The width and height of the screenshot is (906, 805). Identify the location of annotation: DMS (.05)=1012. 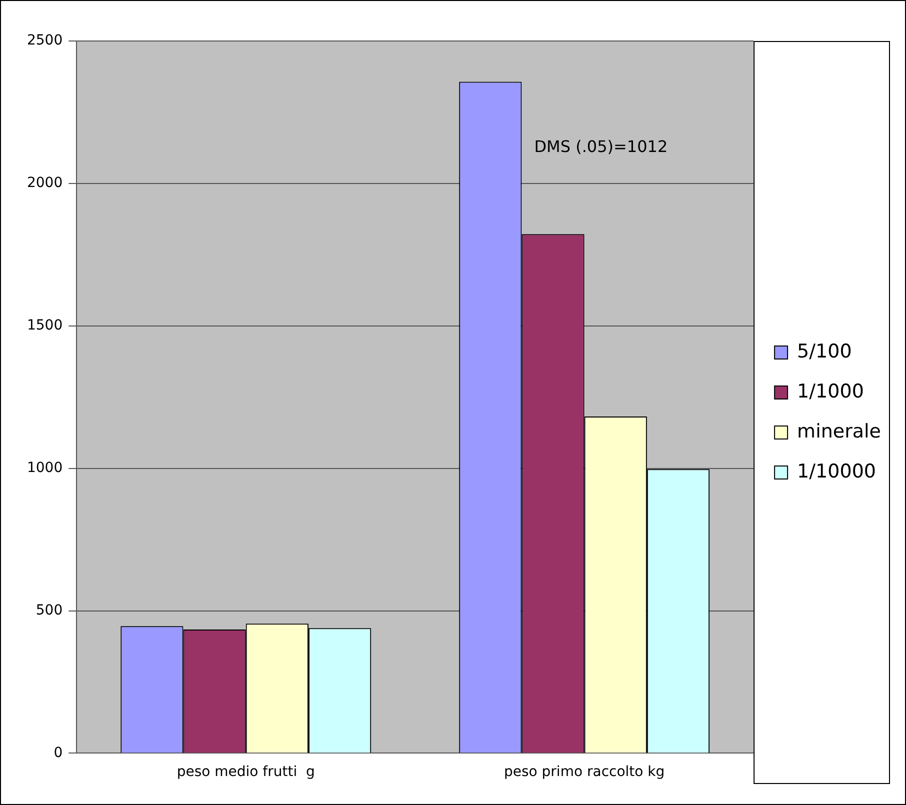
(601, 146).